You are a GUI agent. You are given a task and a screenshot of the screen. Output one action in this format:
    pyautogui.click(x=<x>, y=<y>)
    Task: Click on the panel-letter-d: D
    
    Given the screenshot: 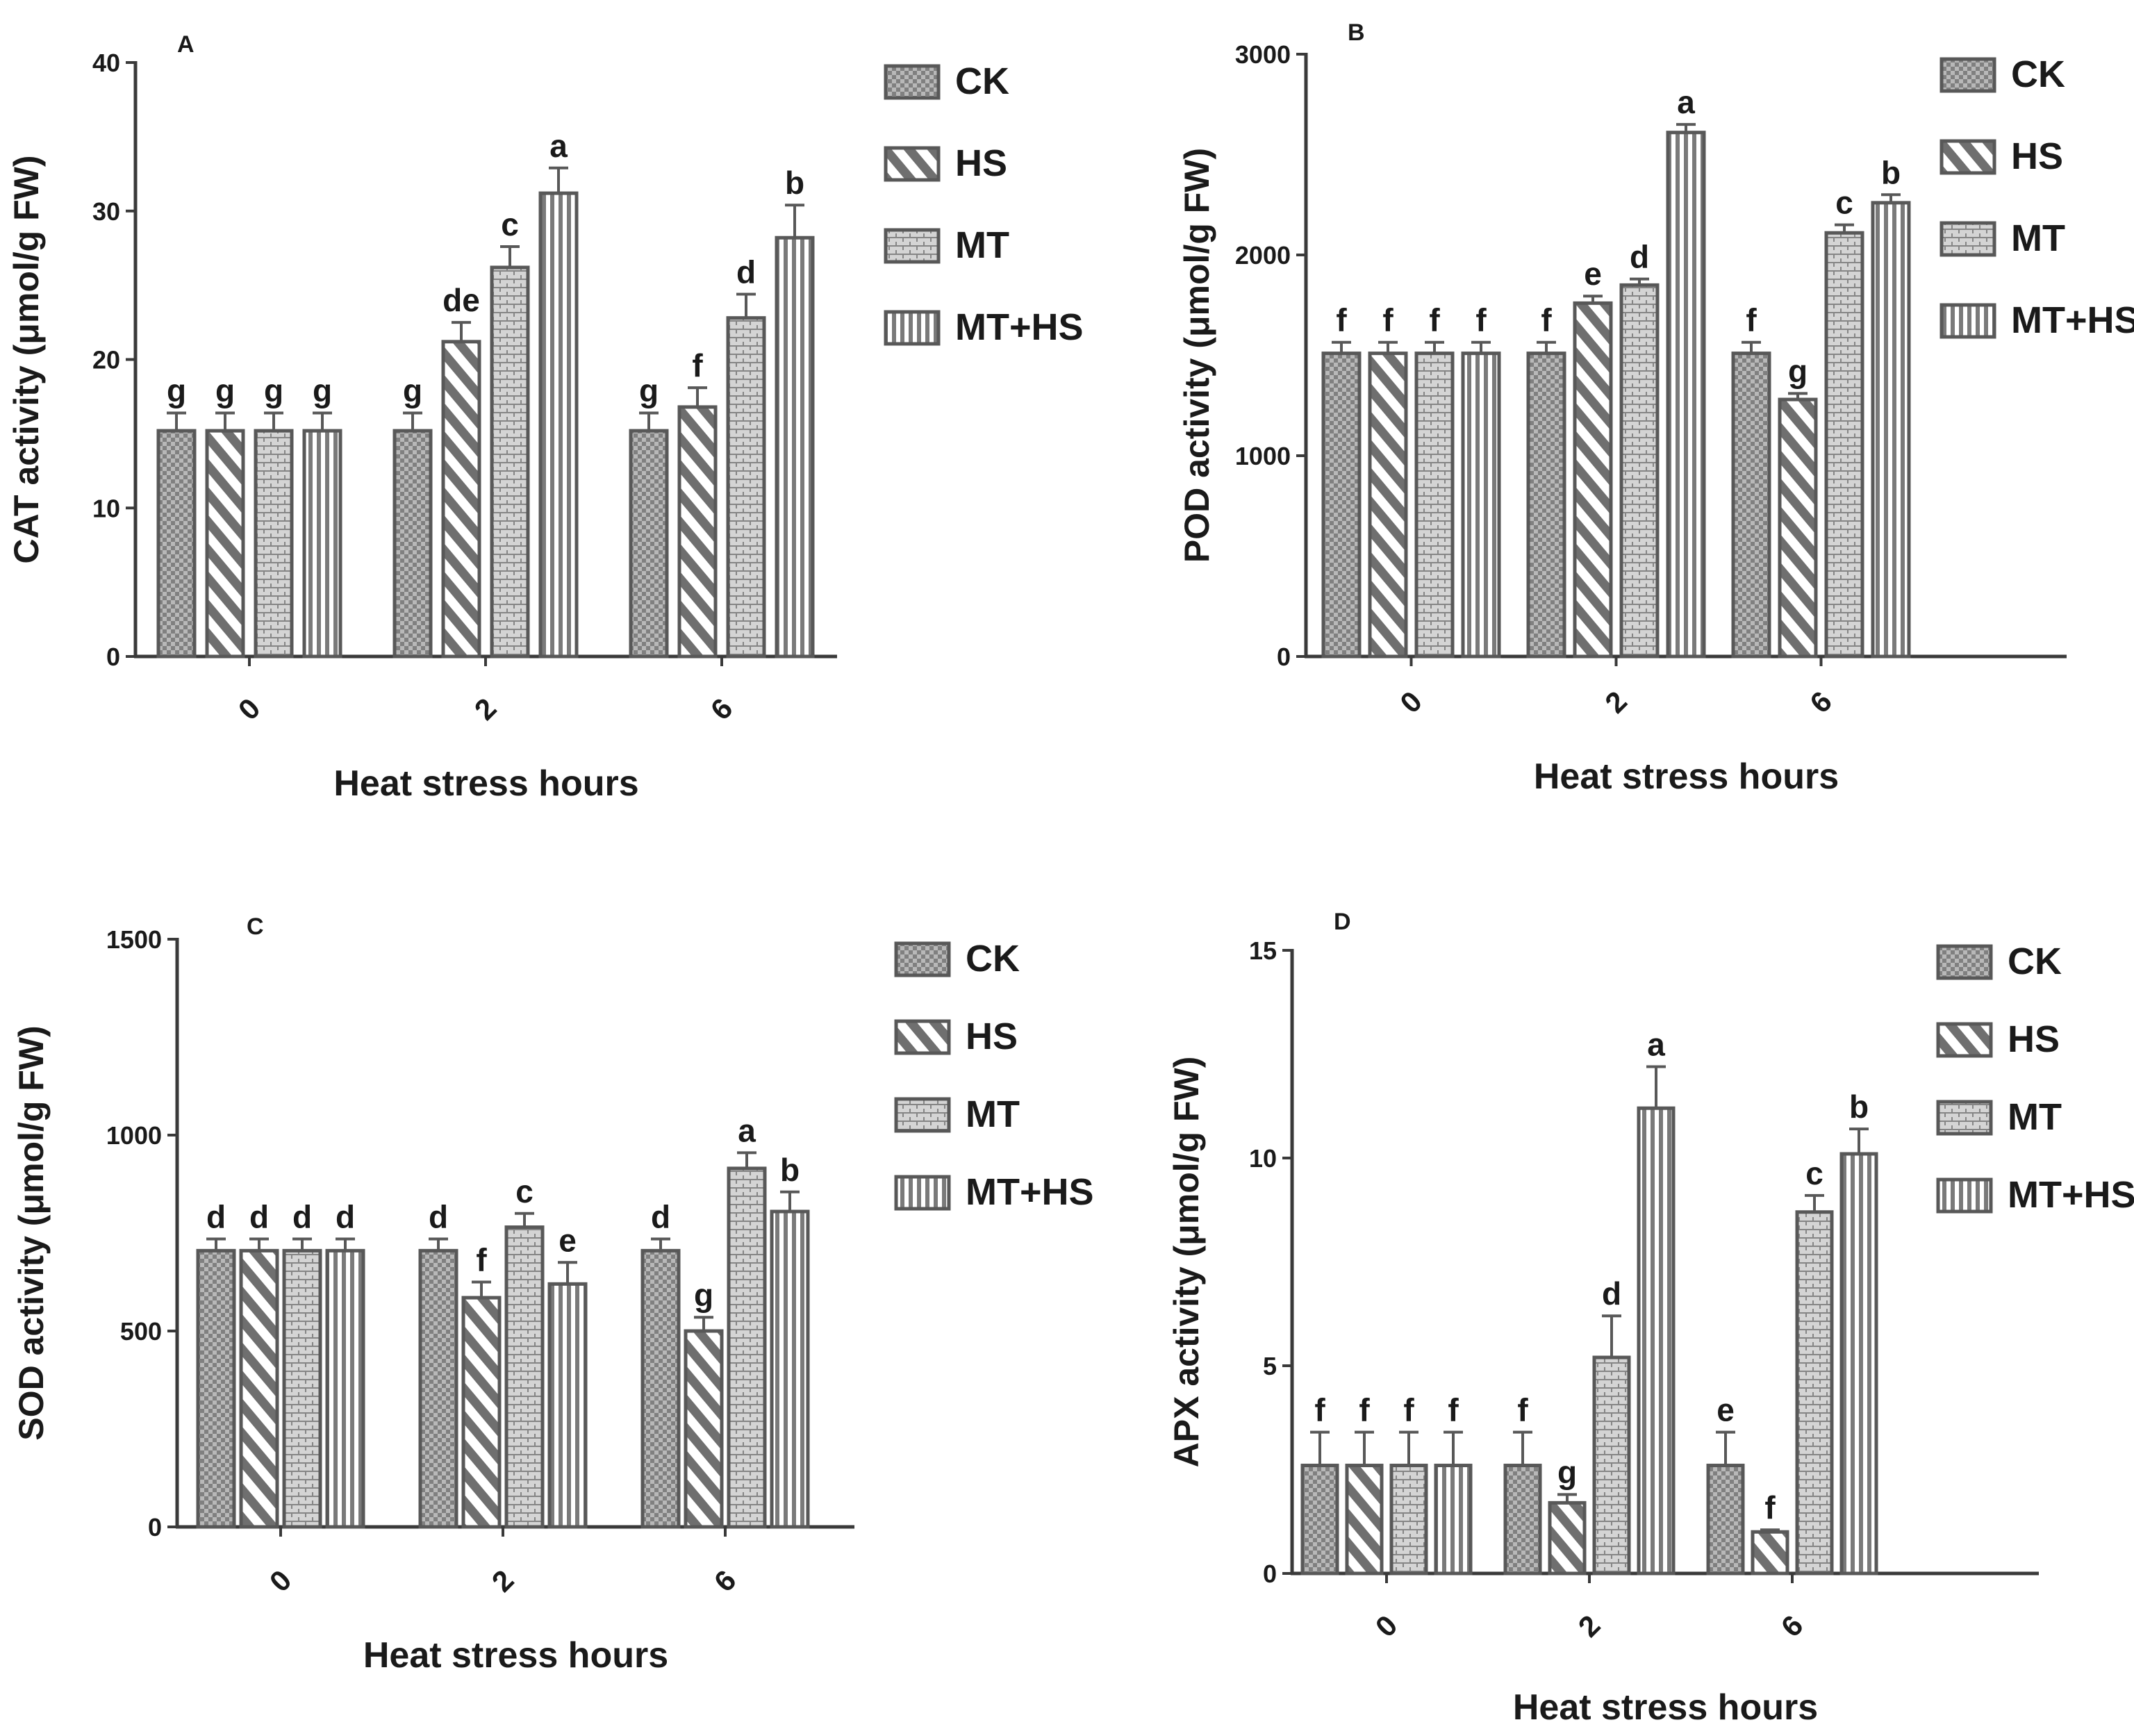 What is the action you would take?
    pyautogui.click(x=1342, y=922)
    